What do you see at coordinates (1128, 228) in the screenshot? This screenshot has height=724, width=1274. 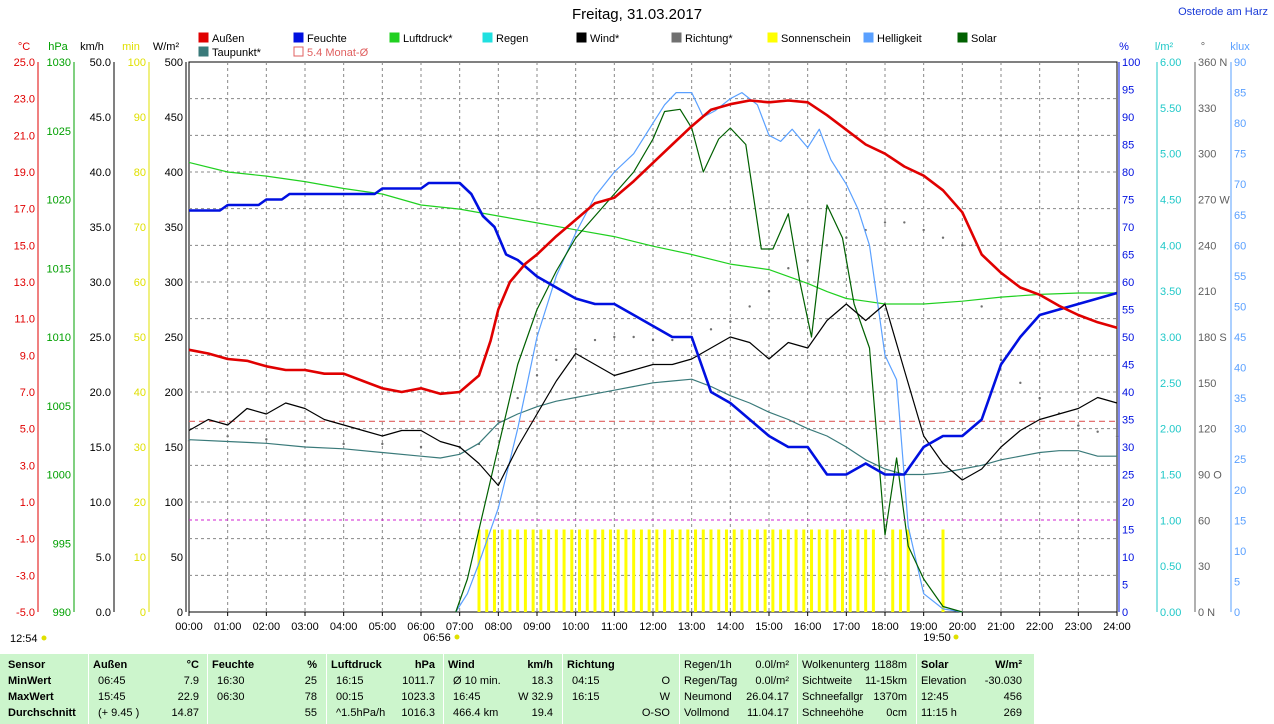 I see `axis-tick-label-right: 70` at bounding box center [1128, 228].